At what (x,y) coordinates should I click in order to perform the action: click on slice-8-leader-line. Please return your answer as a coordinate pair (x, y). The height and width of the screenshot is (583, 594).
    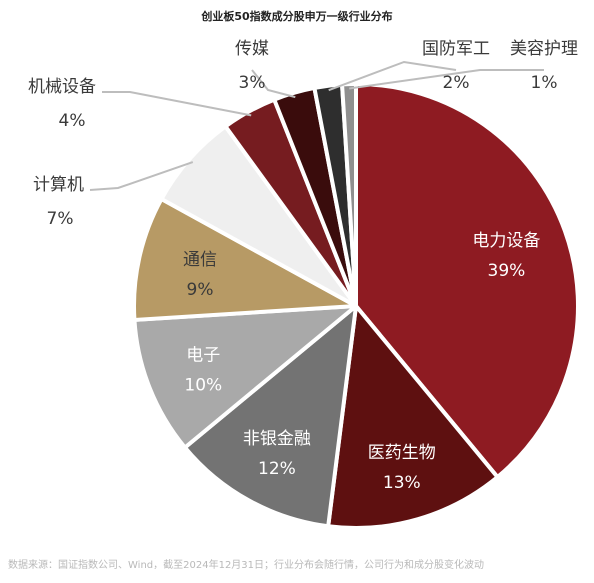
    Looking at the image, I should click on (273, 84).